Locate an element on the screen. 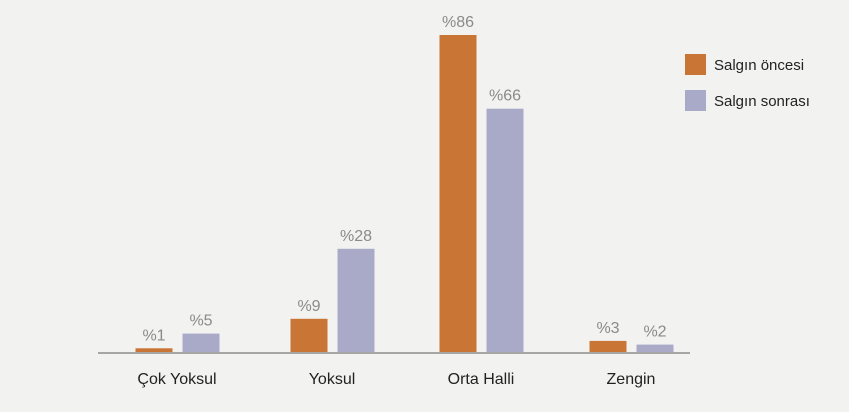  legend-label-0: Salgın öncesi is located at coordinates (759, 65).